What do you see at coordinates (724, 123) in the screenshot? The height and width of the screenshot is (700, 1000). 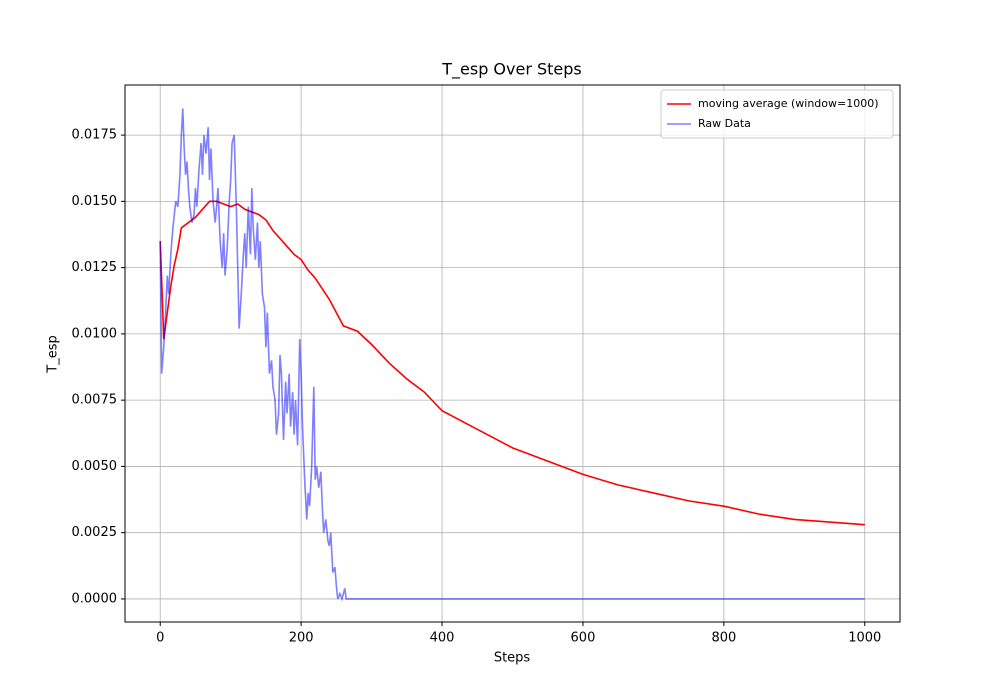 I see `legend-label: Raw Data` at bounding box center [724, 123].